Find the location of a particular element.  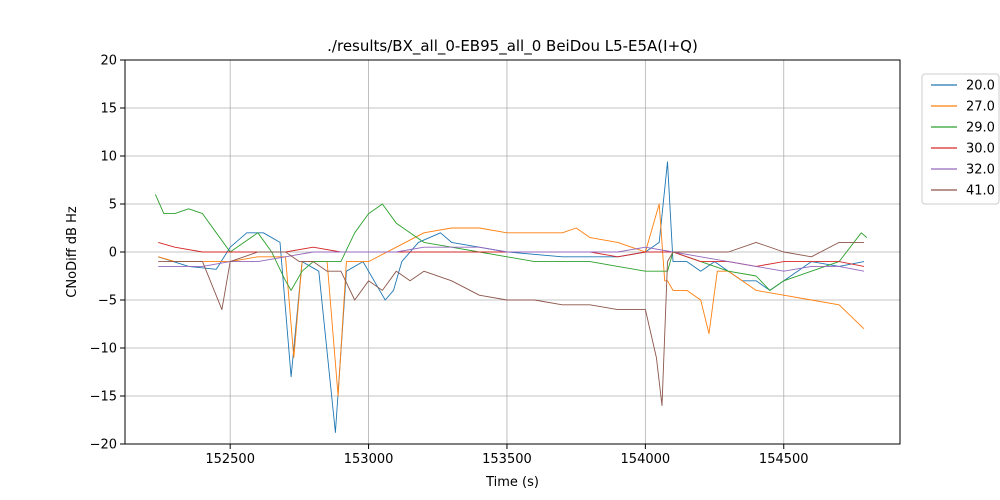

y-tick-label: 10 is located at coordinates (108, 157).